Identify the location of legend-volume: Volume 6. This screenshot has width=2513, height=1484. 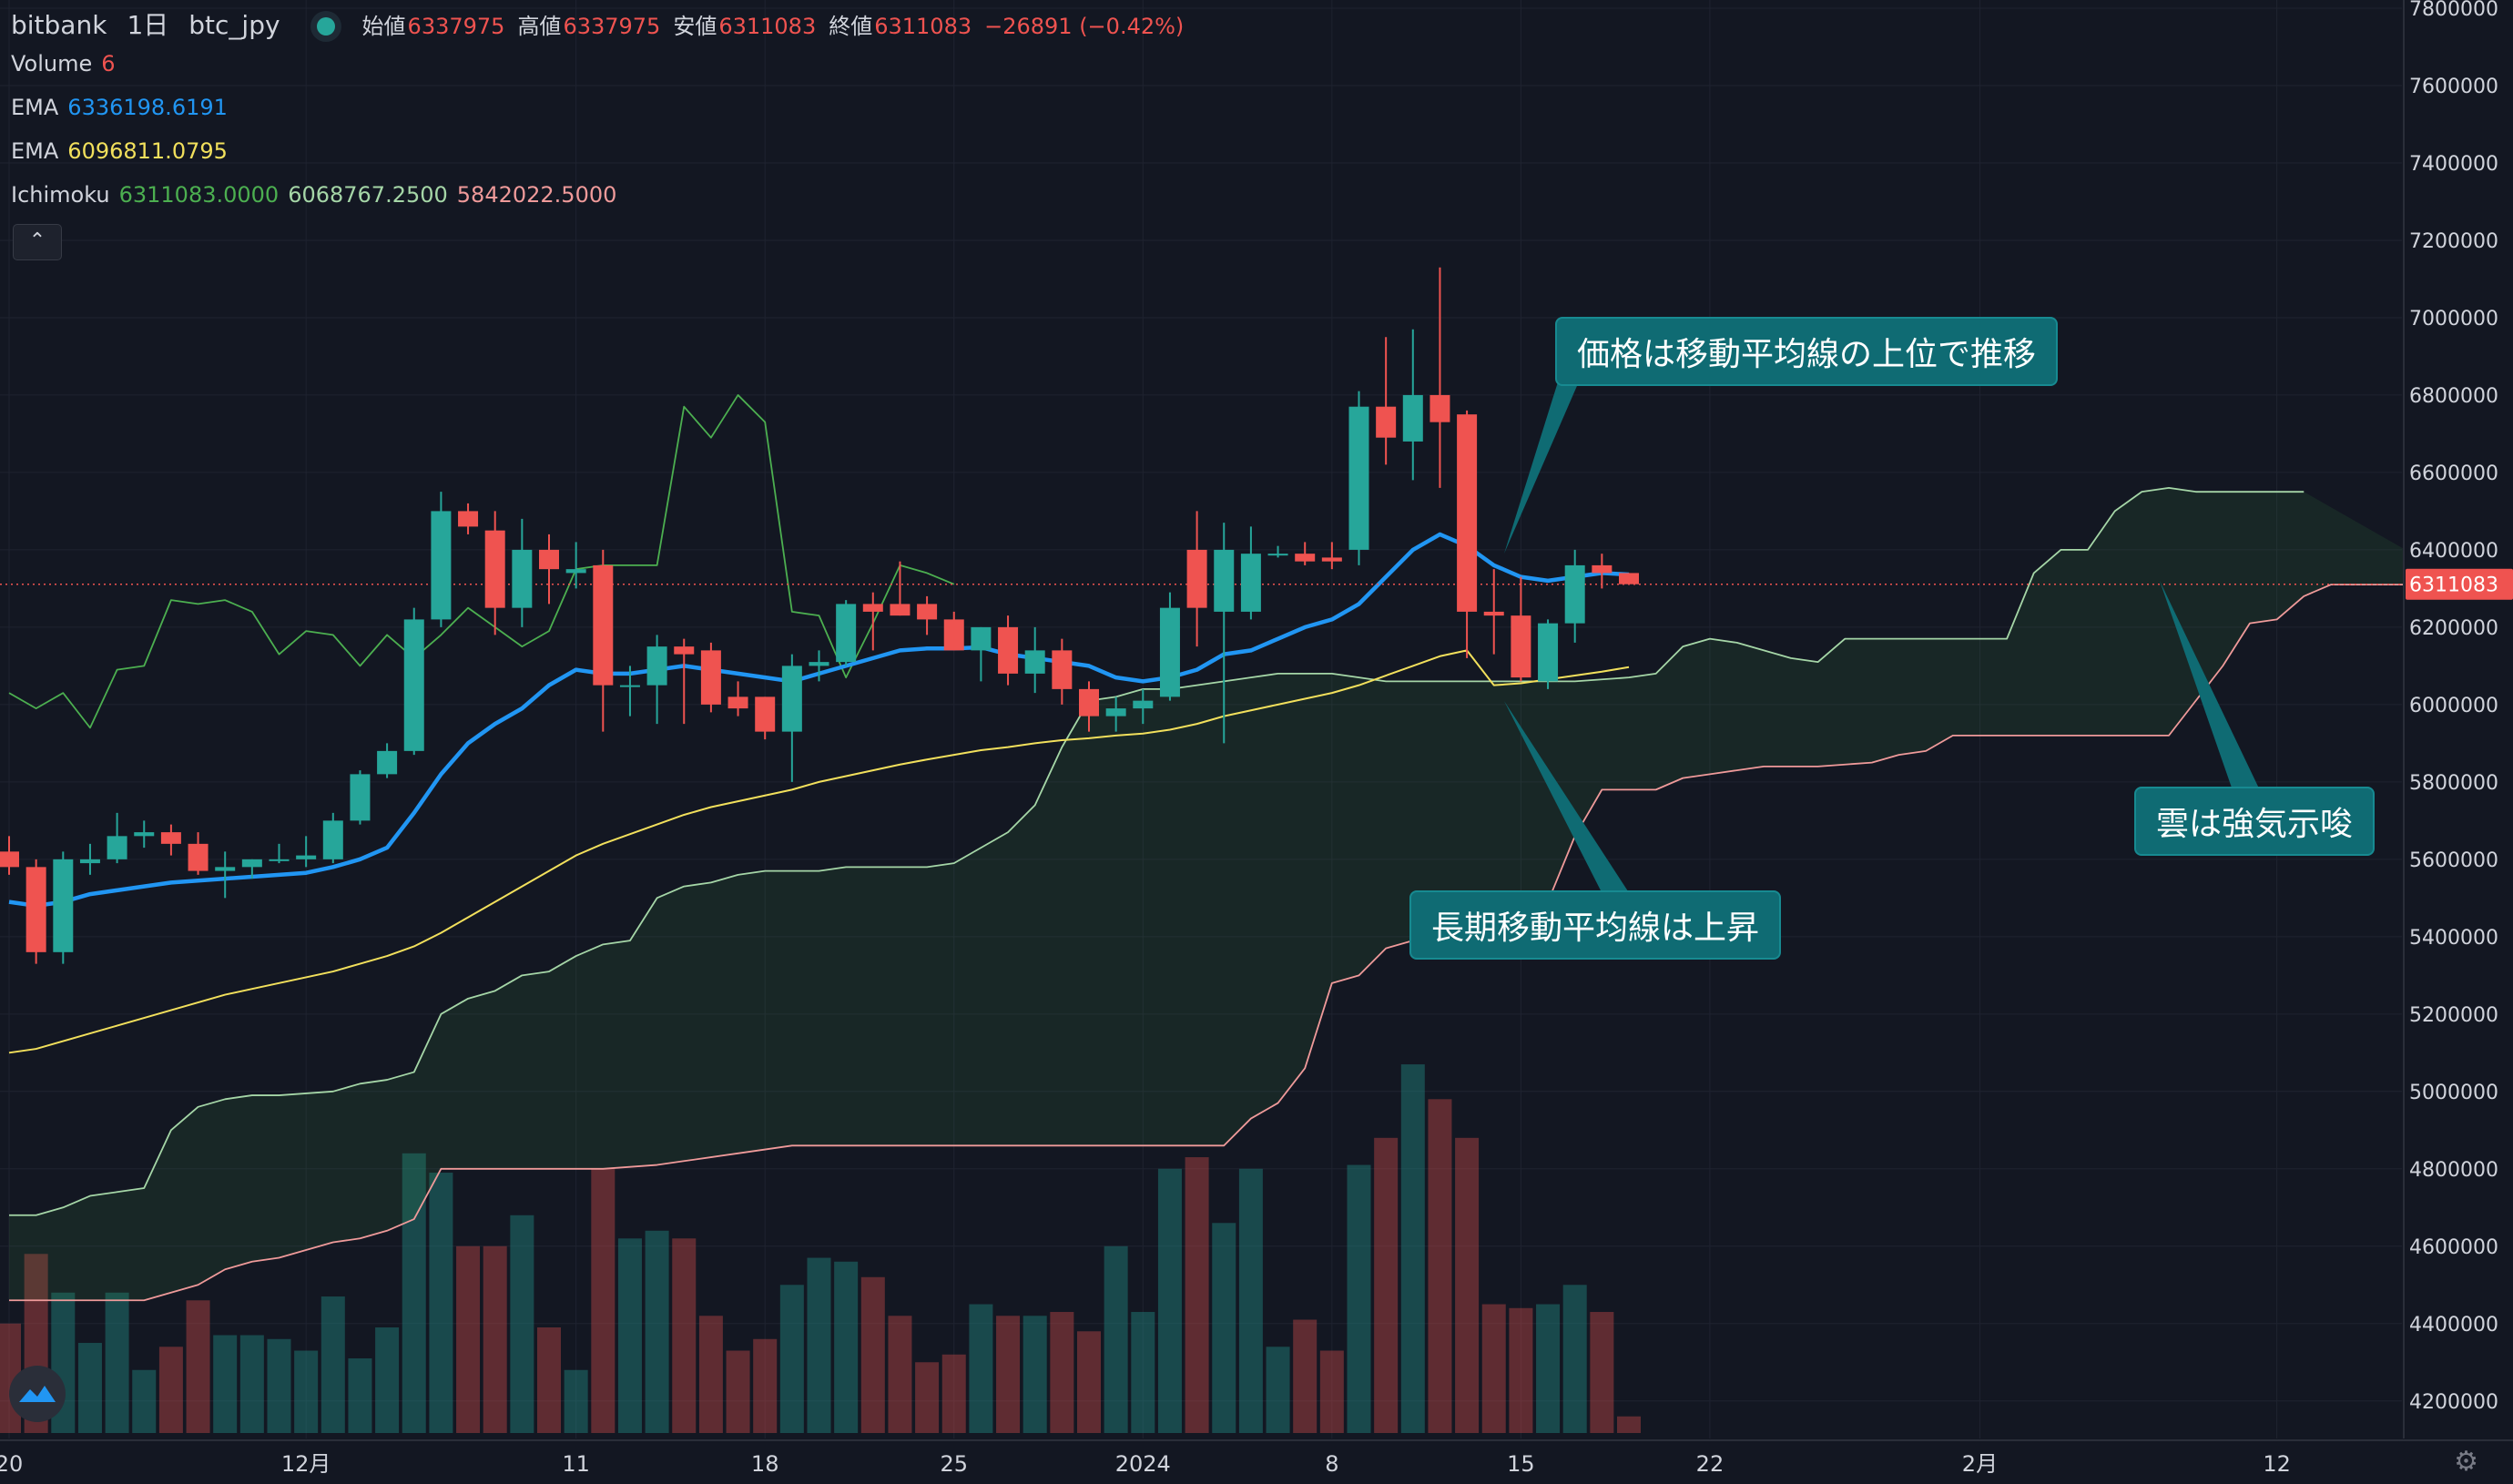
(68, 63).